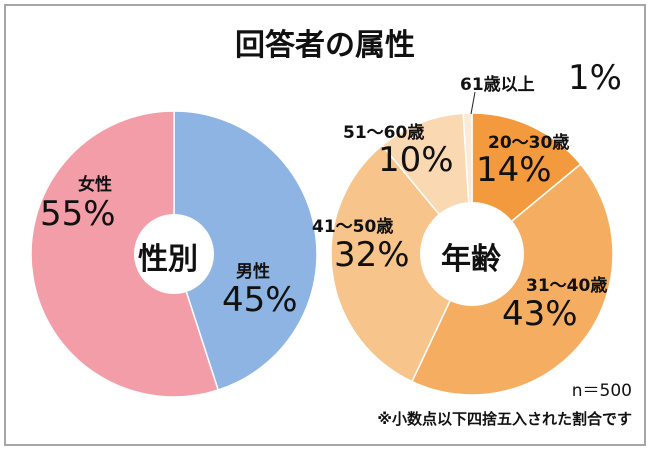 The width and height of the screenshot is (650, 450). Describe the element at coordinates (595, 78) in the screenshot. I see `value-age-61-plus: 1%` at that location.